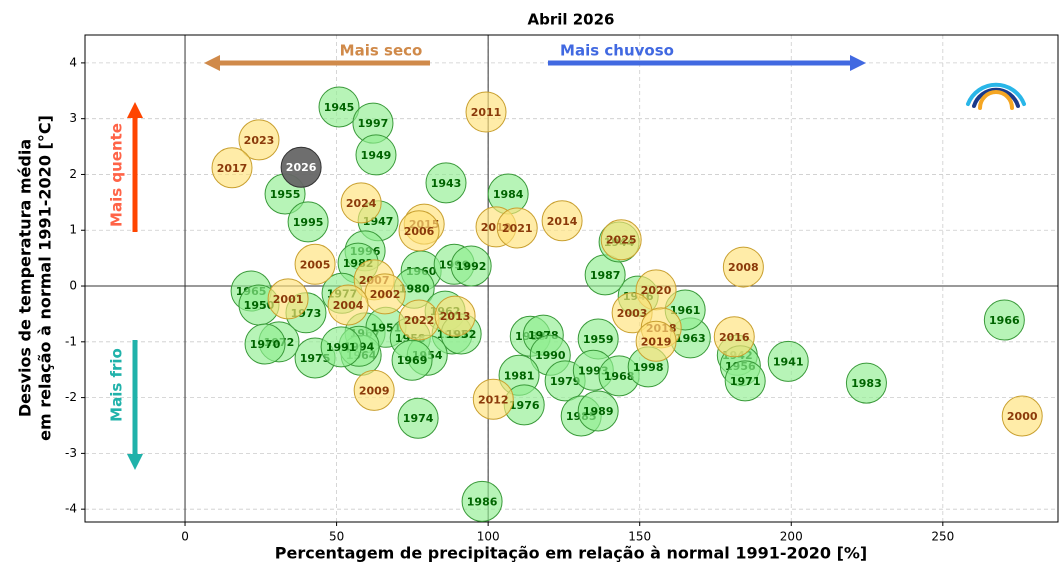  I want to click on point-label: 1983, so click(866, 383).